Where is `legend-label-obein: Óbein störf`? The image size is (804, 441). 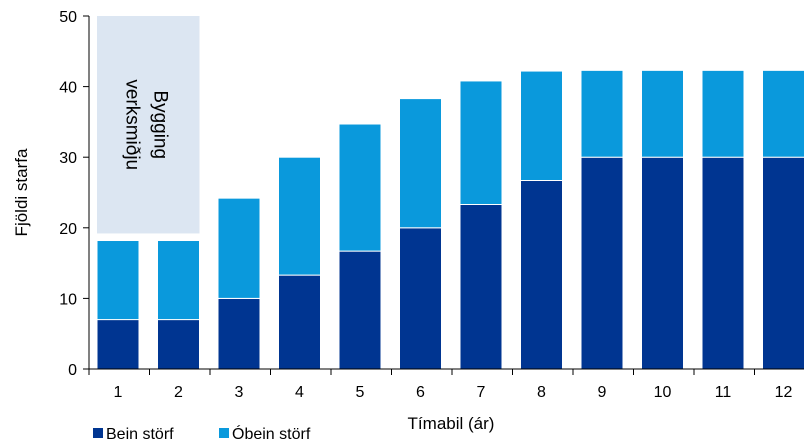
legend-label-obein: Óbein störf is located at coordinates (271, 432).